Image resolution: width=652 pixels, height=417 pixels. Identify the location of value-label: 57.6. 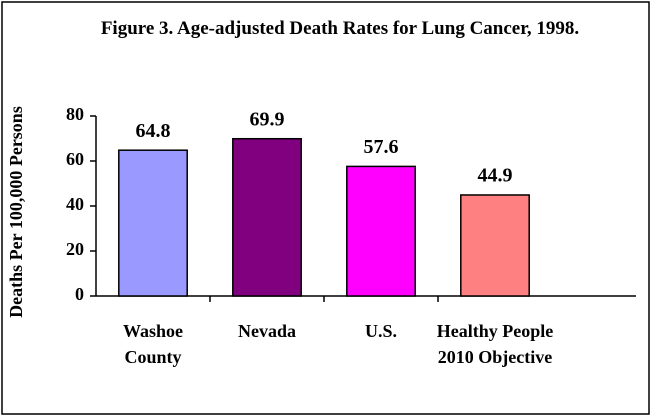
(381, 147).